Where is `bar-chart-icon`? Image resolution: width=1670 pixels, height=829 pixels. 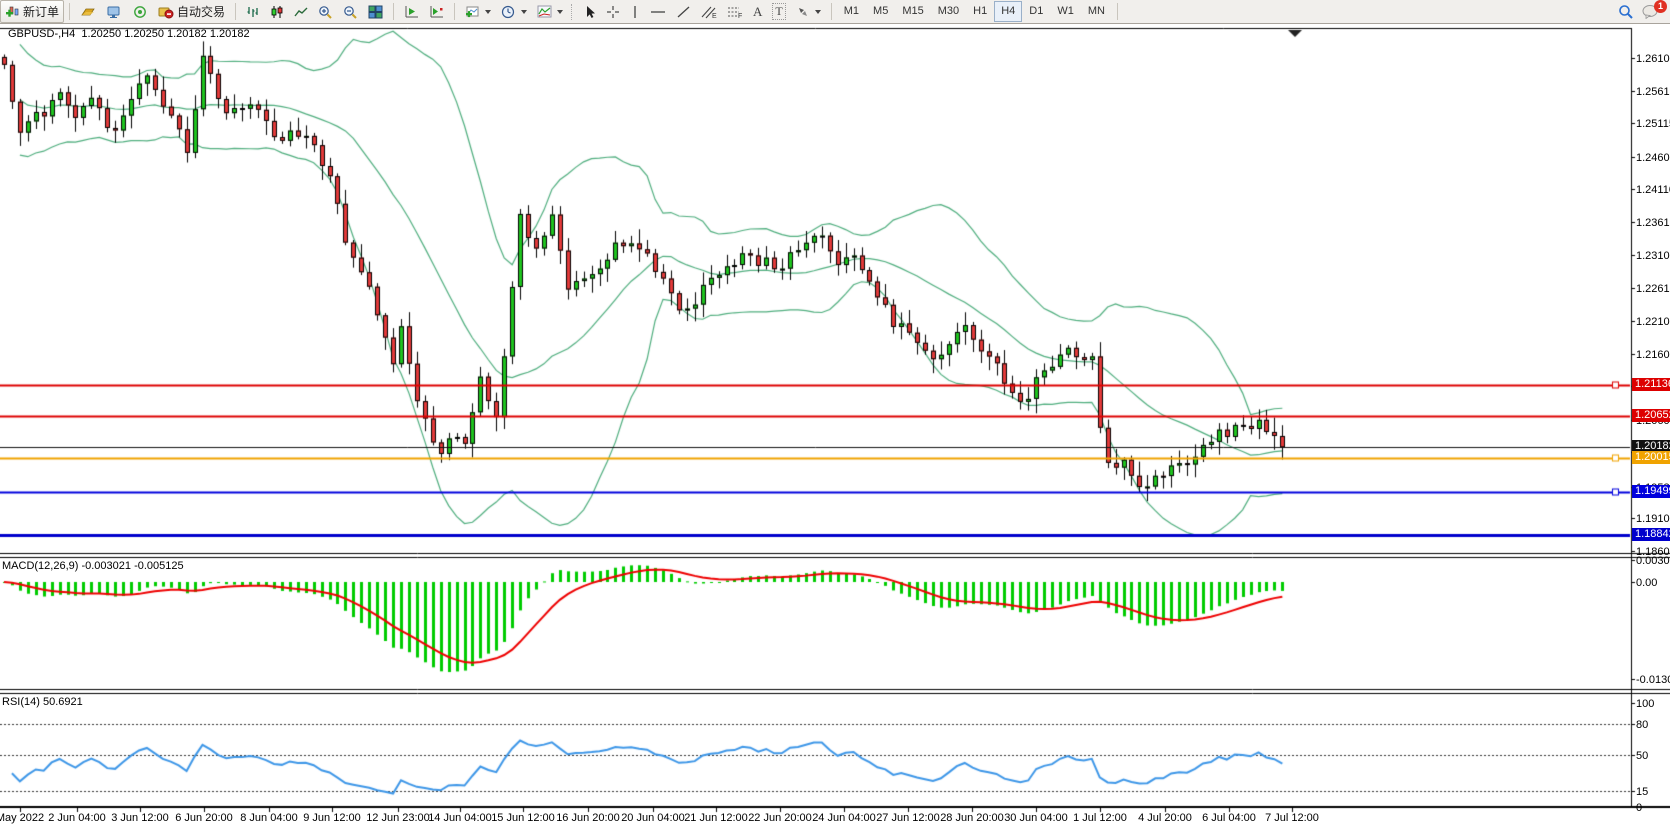 bar-chart-icon is located at coordinates (253, 12).